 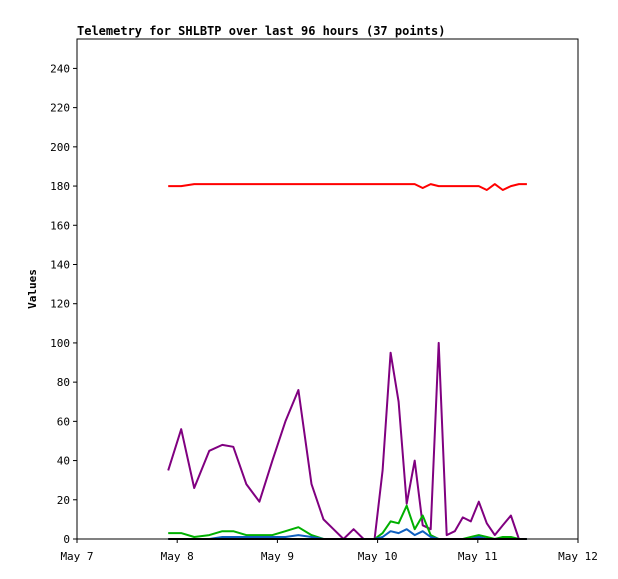 What do you see at coordinates (63, 382) in the screenshot?
I see `y-tick-label: 80` at bounding box center [63, 382].